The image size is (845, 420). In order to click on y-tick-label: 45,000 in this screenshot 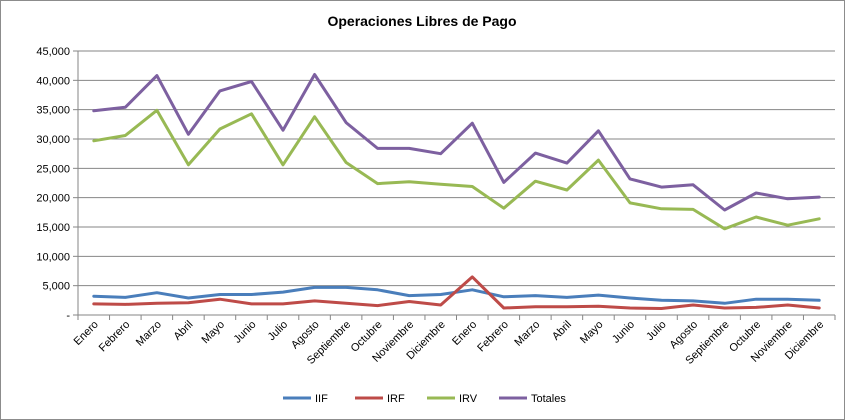, I will do `click(53, 52)`.